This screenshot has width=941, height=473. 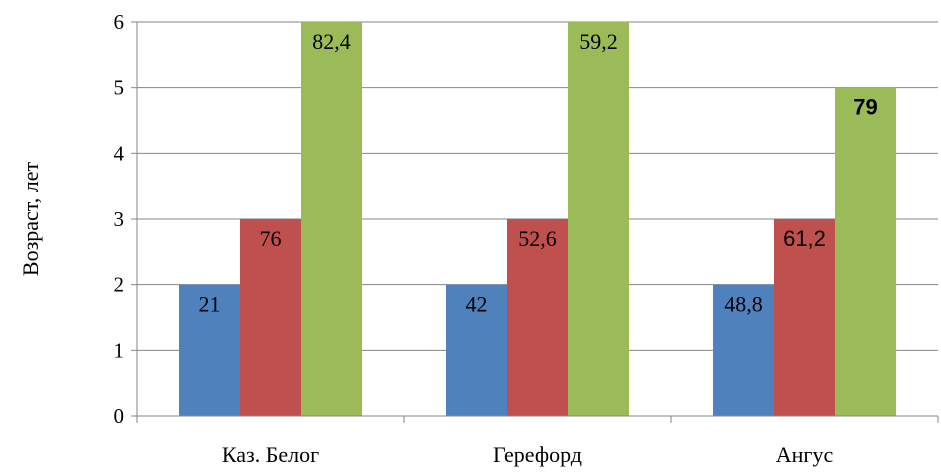 I want to click on data-label: 82,4, so click(x=331, y=41).